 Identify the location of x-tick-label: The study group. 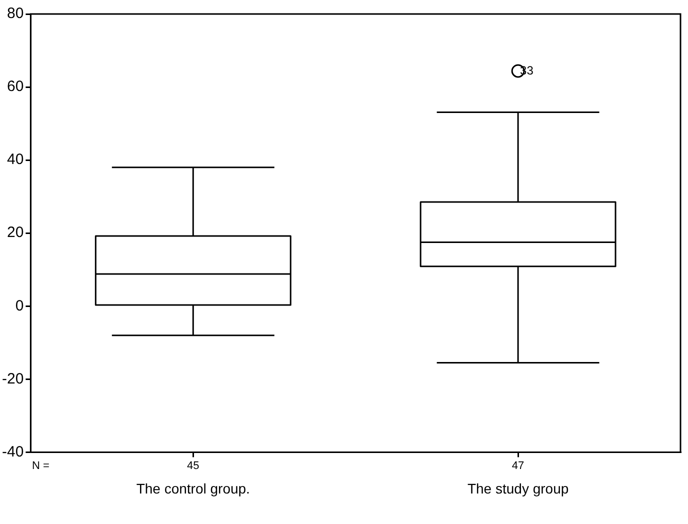
(518, 488).